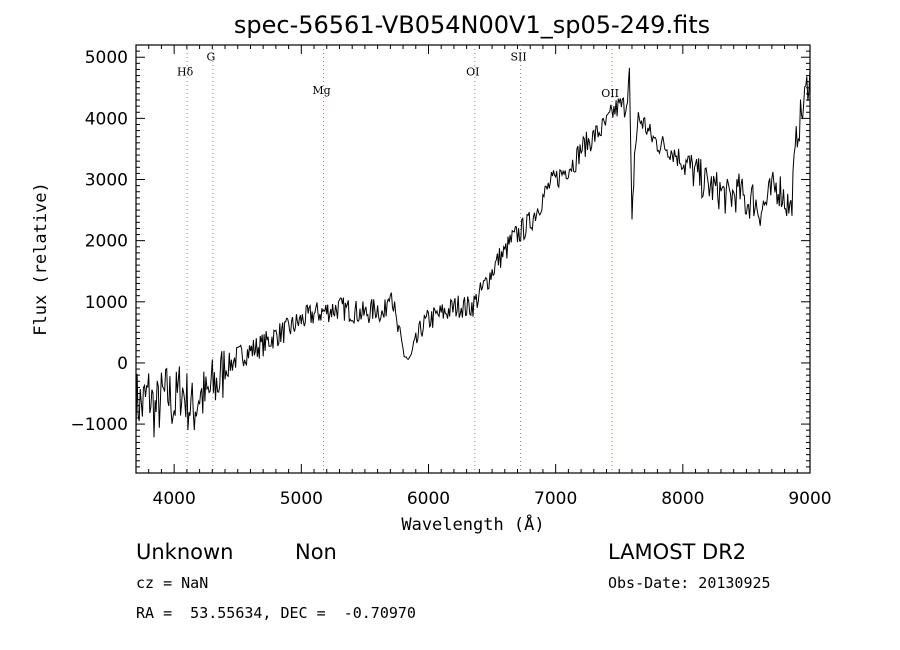 Image resolution: width=900 pixels, height=650 pixels. What do you see at coordinates (106, 181) in the screenshot?
I see `y-tick-label: 3000` at bounding box center [106, 181].